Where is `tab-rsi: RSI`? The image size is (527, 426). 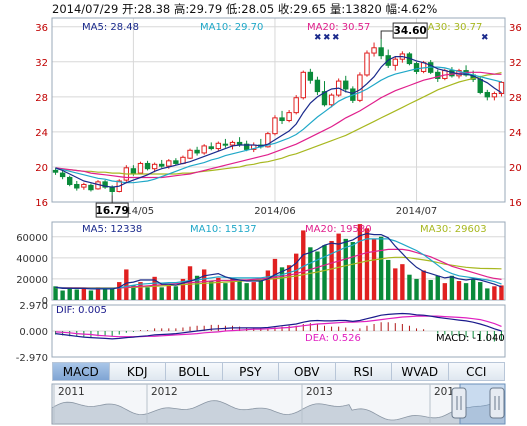
tab-rsi: RSI is located at coordinates (363, 371).